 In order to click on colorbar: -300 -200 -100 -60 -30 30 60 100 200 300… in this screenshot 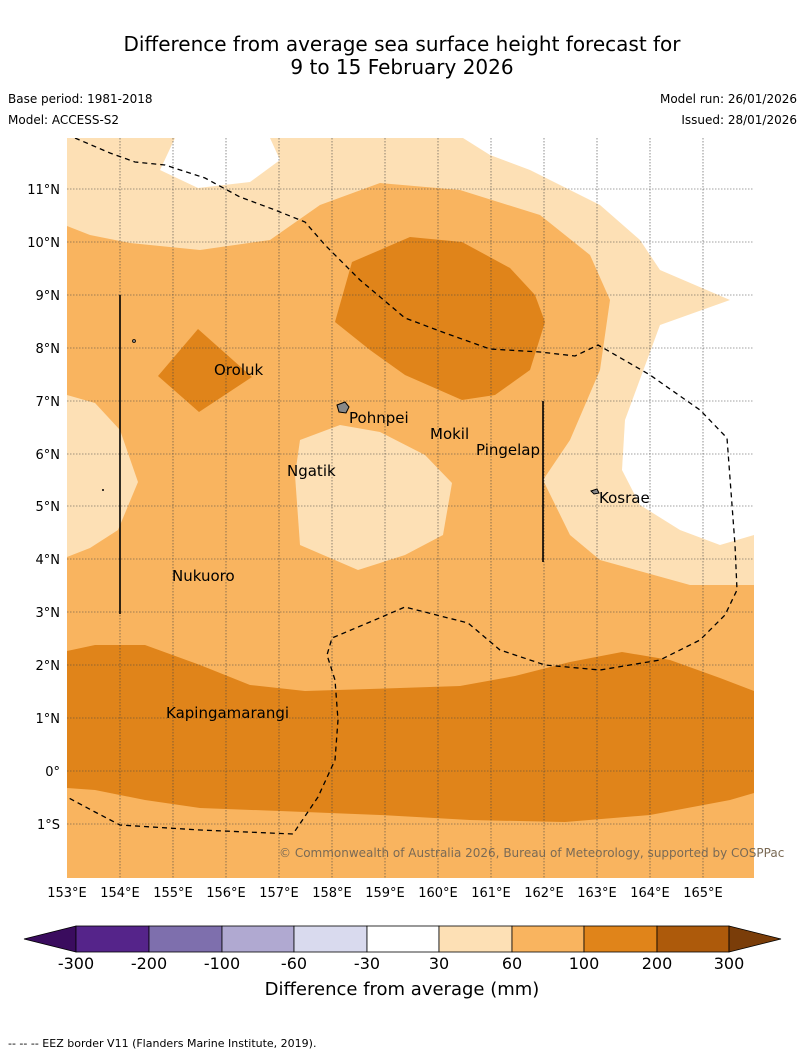, I will do `click(402, 962)`.